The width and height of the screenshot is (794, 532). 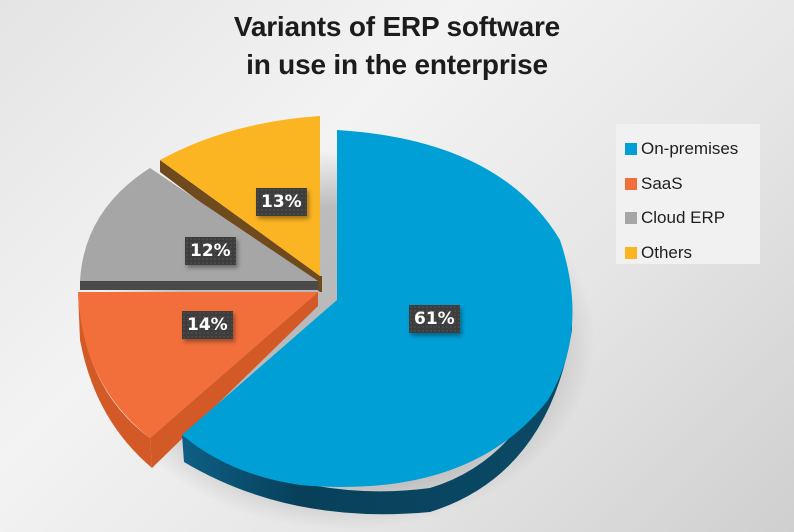 I want to click on legend-label: Others, so click(x=667, y=252).